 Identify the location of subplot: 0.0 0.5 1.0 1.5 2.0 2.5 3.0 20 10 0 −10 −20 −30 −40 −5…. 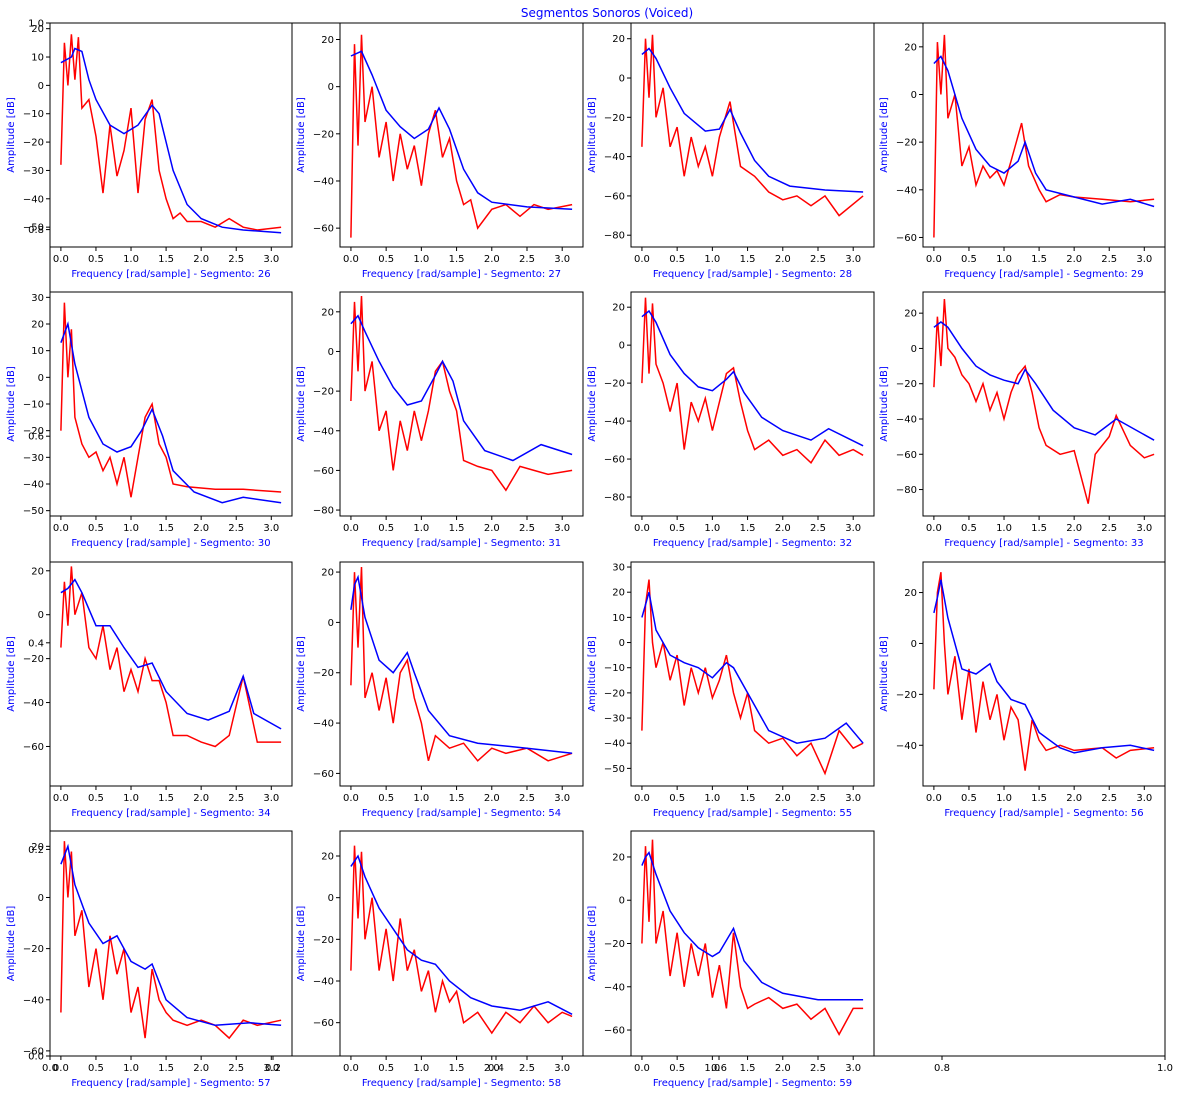
(149, 151).